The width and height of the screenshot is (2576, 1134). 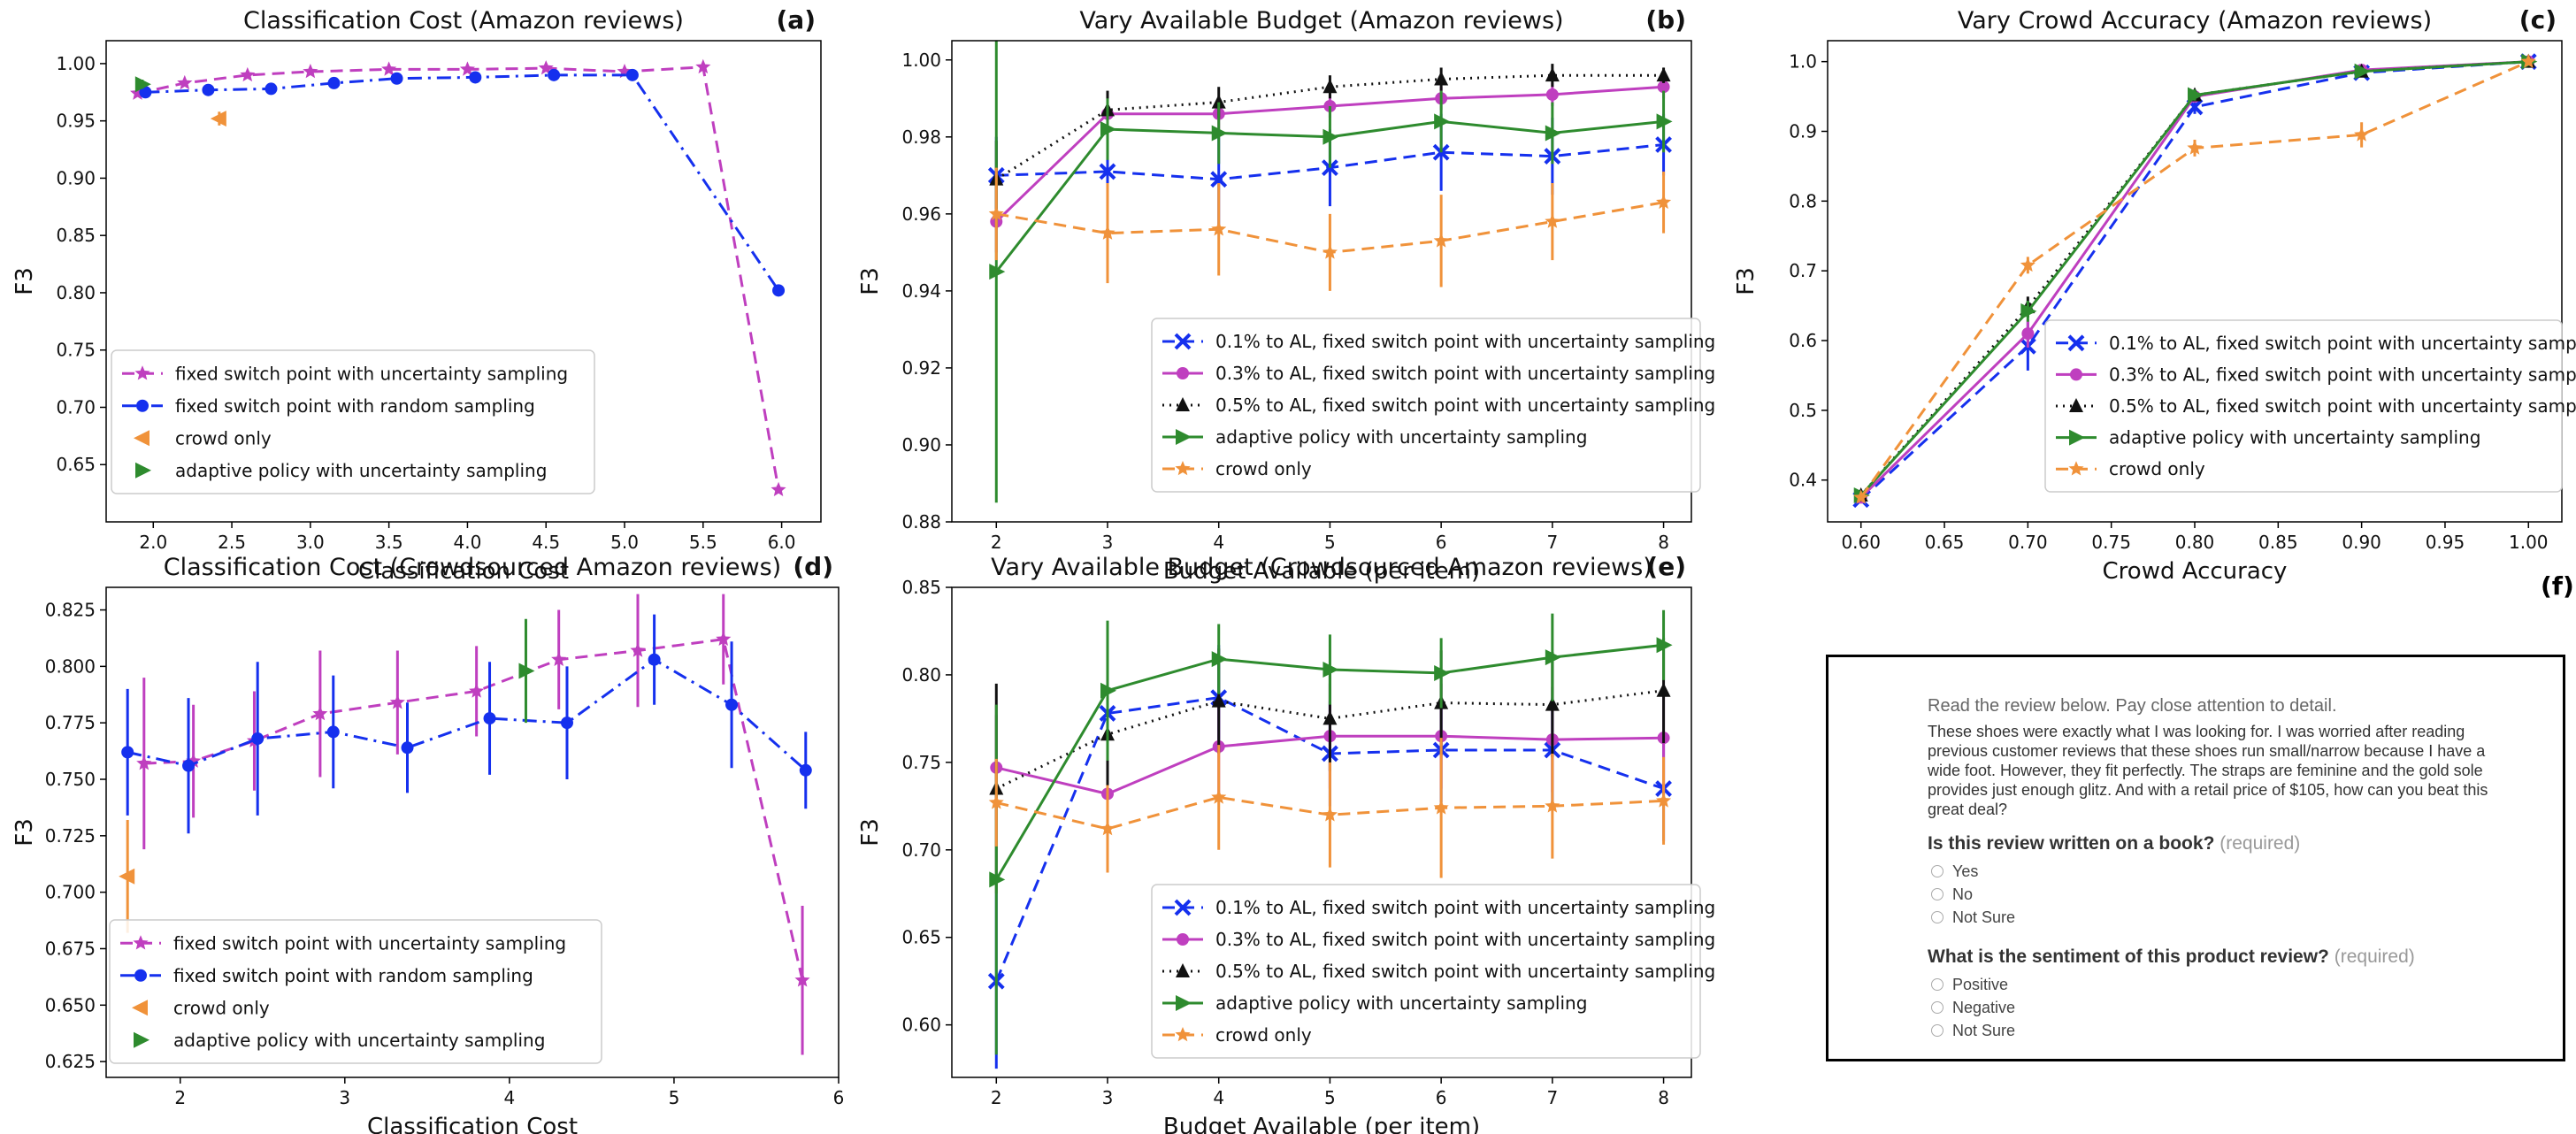 I want to click on y-tick-label: 0.60, so click(x=921, y=1026).